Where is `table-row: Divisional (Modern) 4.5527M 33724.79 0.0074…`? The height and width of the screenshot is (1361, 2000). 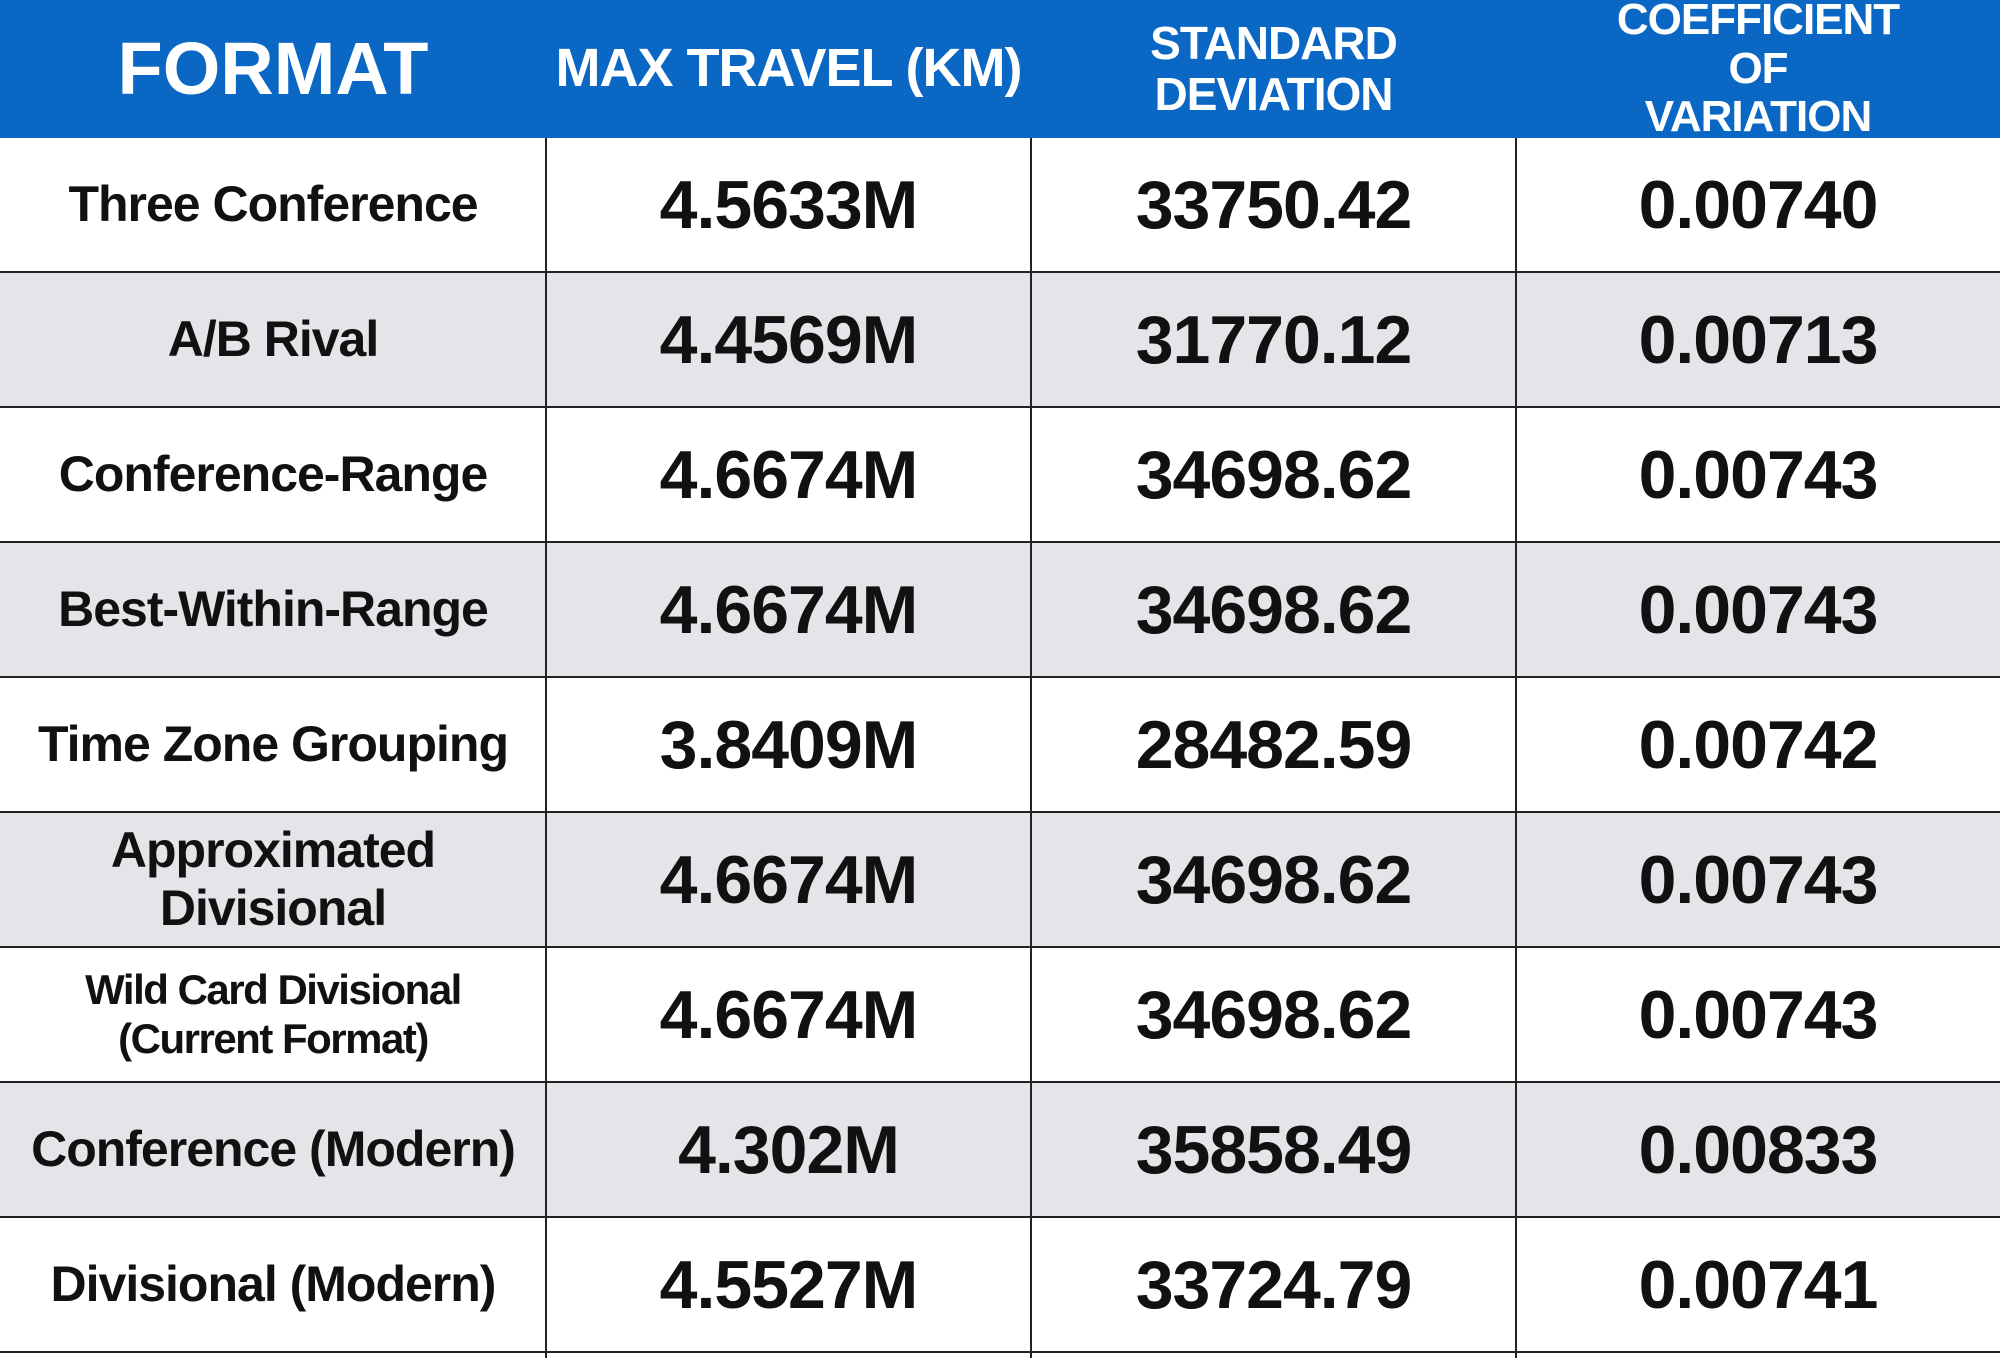
table-row: Divisional (Modern) 4.5527M 33724.79 0.0074… is located at coordinates (1000, 1285).